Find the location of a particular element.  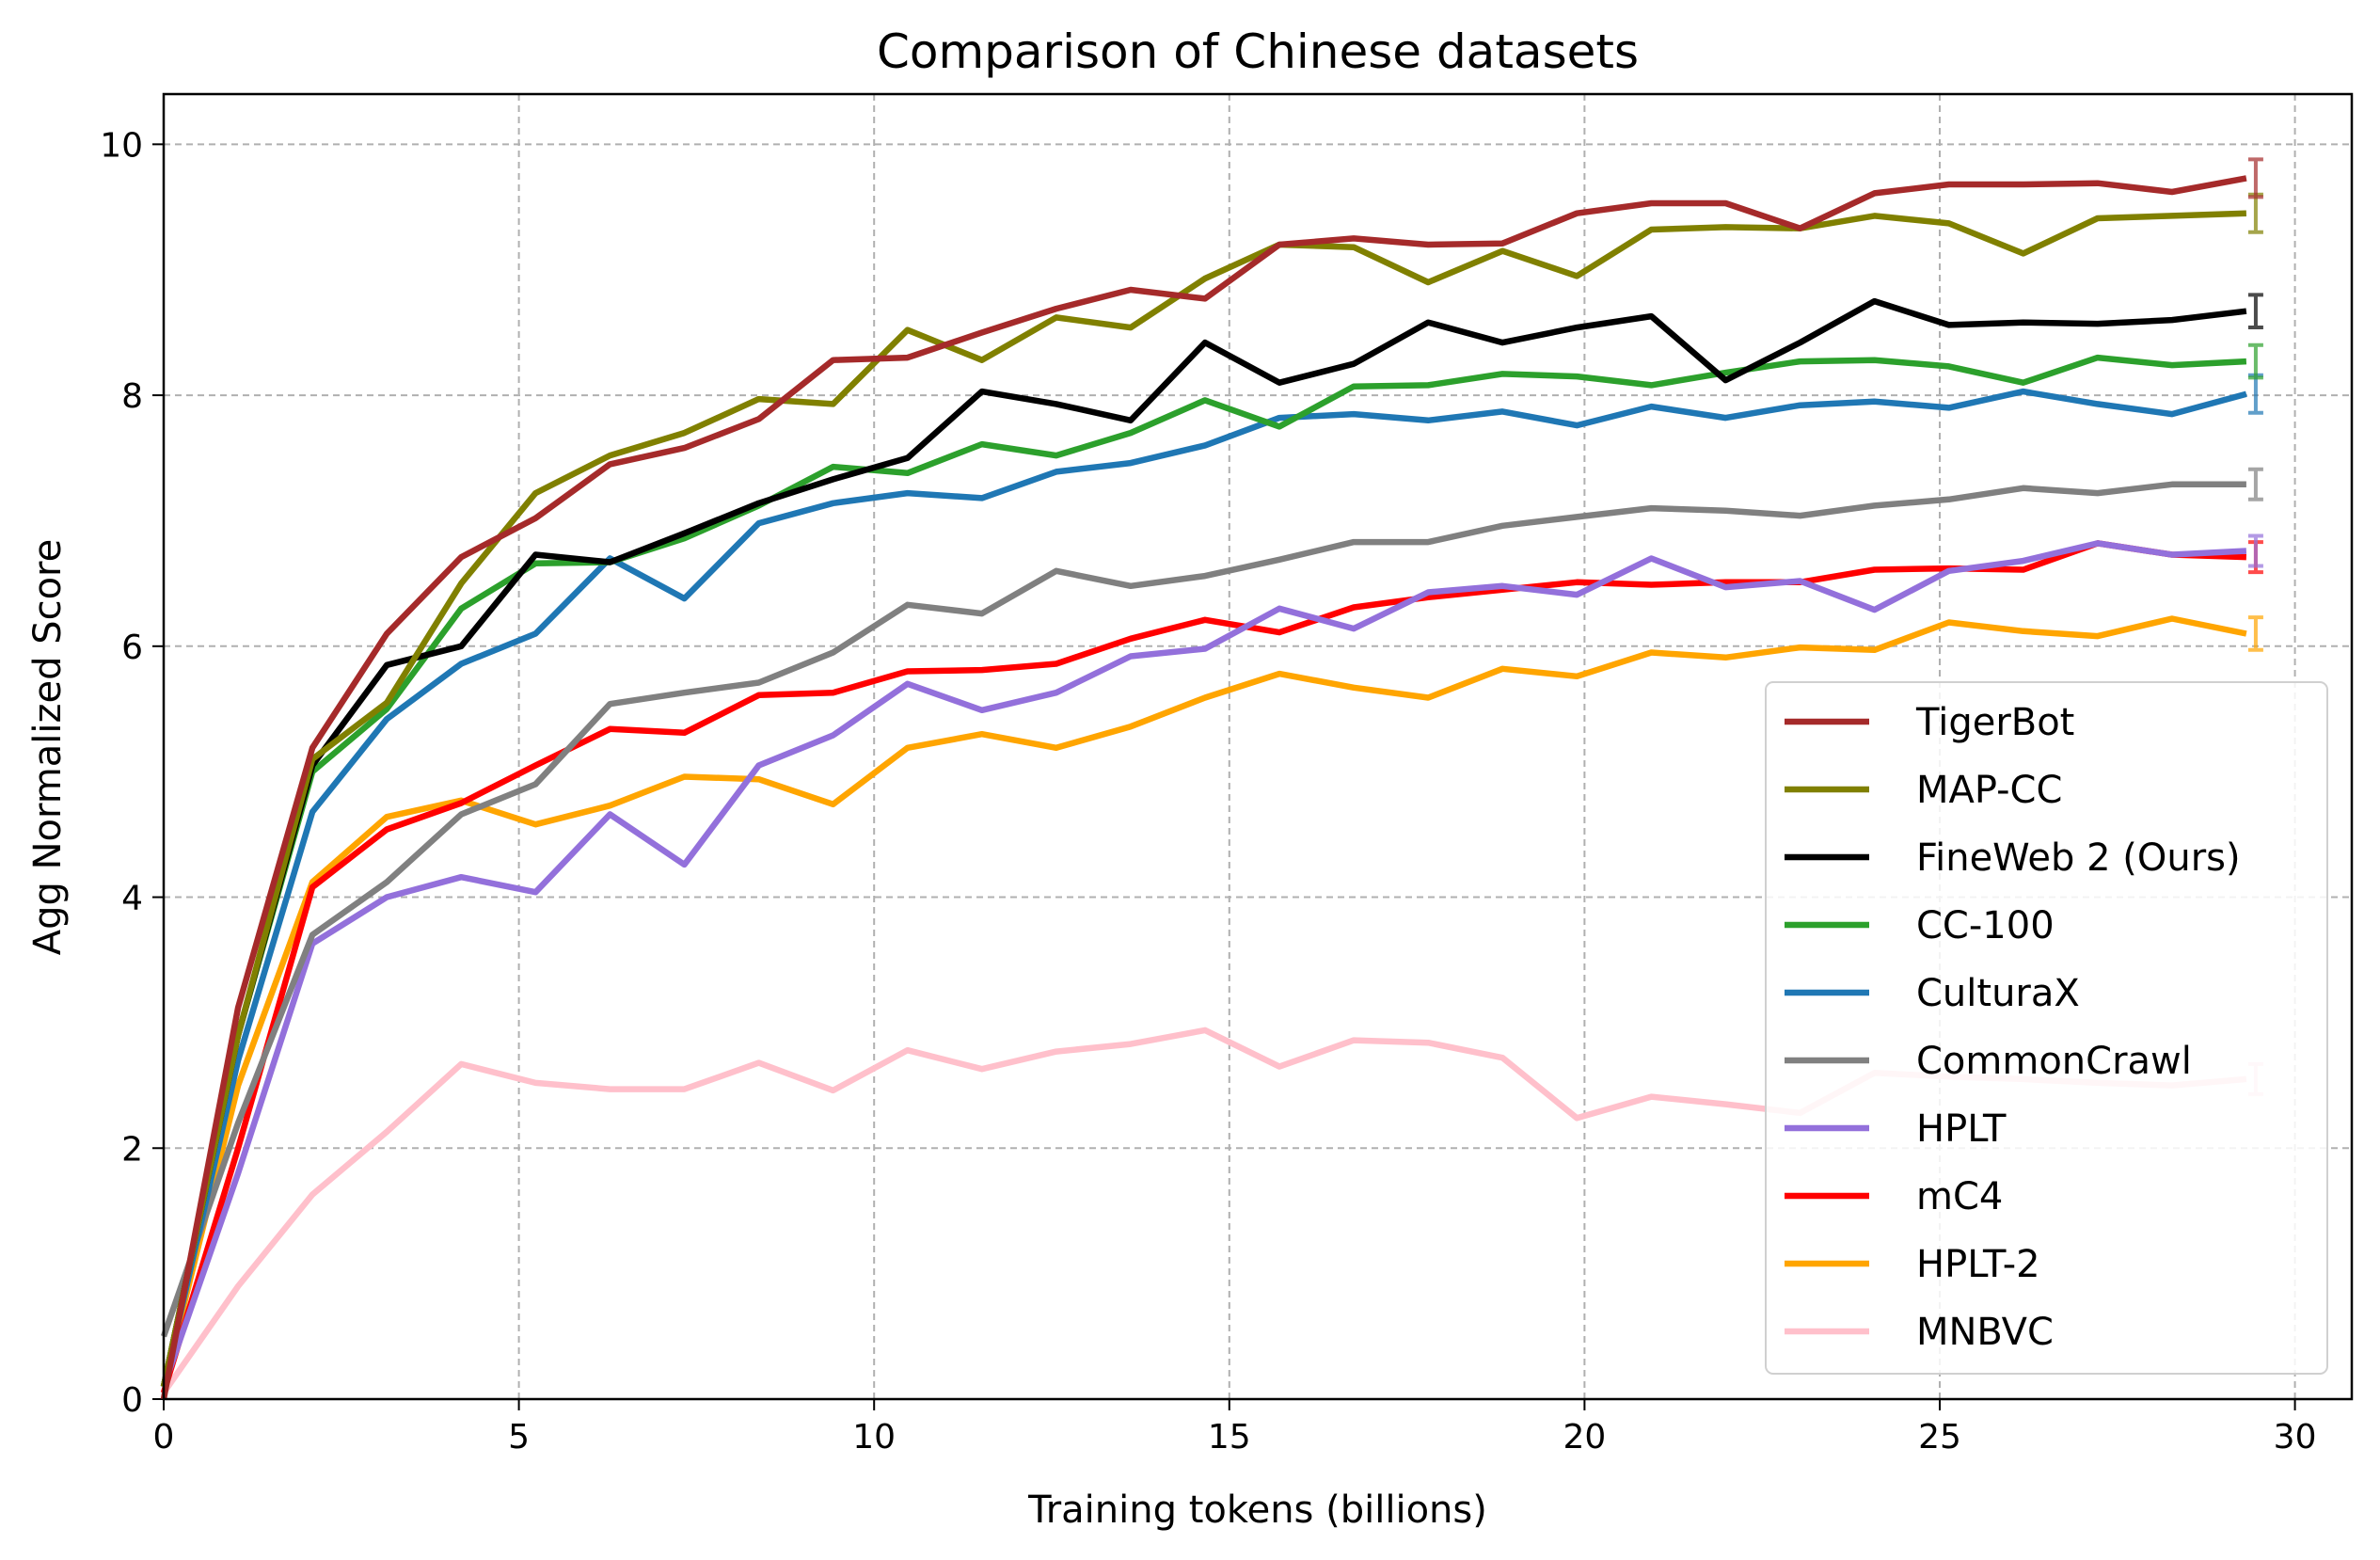

x-axis-label: Training tokens (billions) is located at coordinates (1257, 1510).